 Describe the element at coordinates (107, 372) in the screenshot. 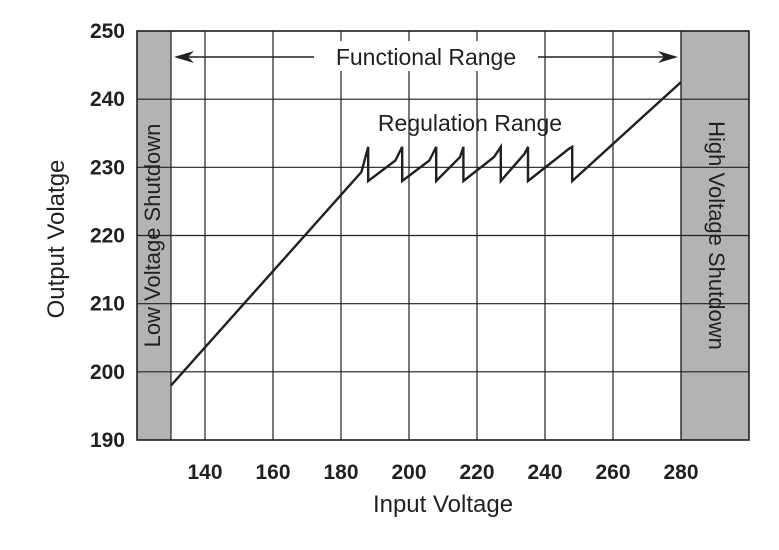

I see `y-tick-label: 200` at that location.